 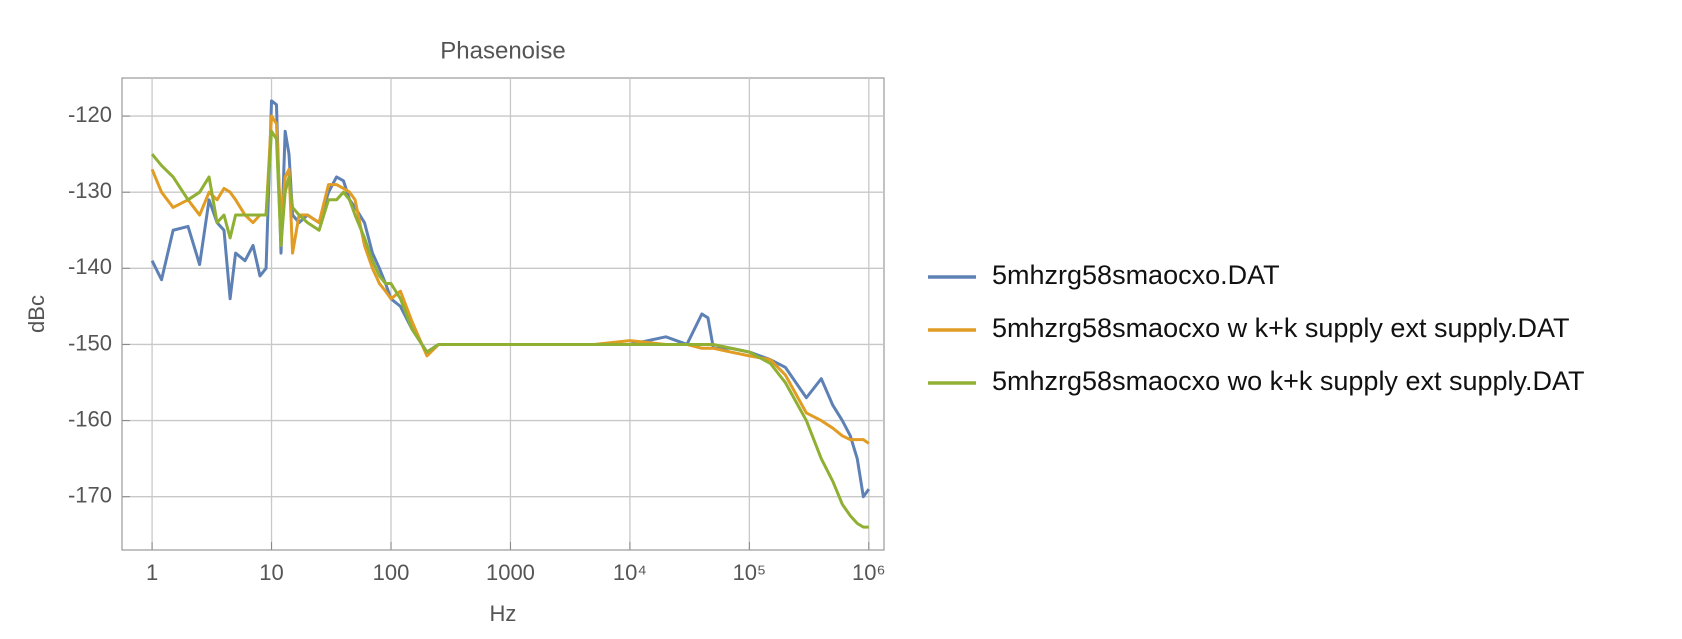 I want to click on x-tick-label: 10⁵, so click(x=750, y=572).